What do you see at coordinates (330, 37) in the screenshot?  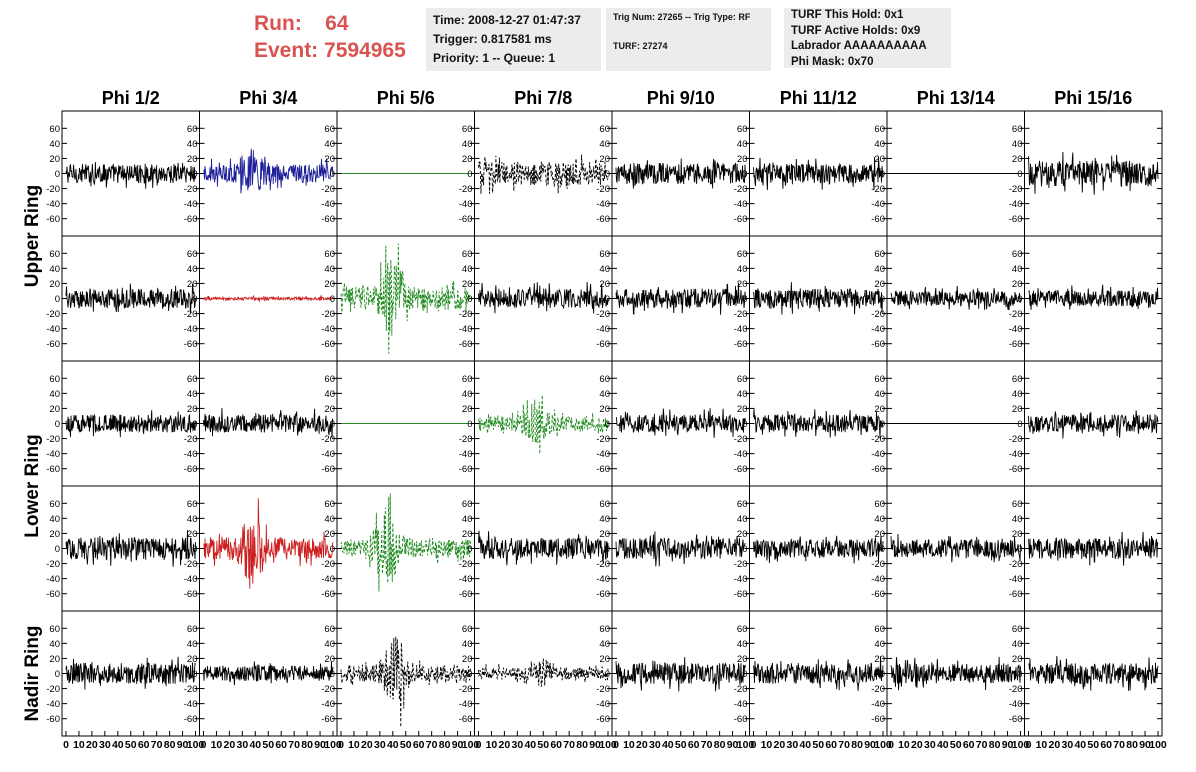 I see `run-event-header: Run: 64 Event: 7594965` at bounding box center [330, 37].